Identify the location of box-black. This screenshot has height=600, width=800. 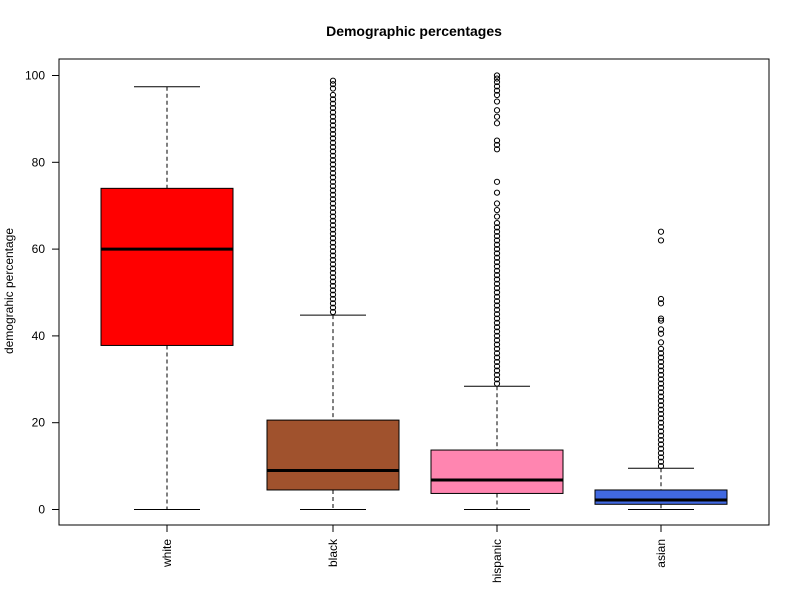
(333, 455).